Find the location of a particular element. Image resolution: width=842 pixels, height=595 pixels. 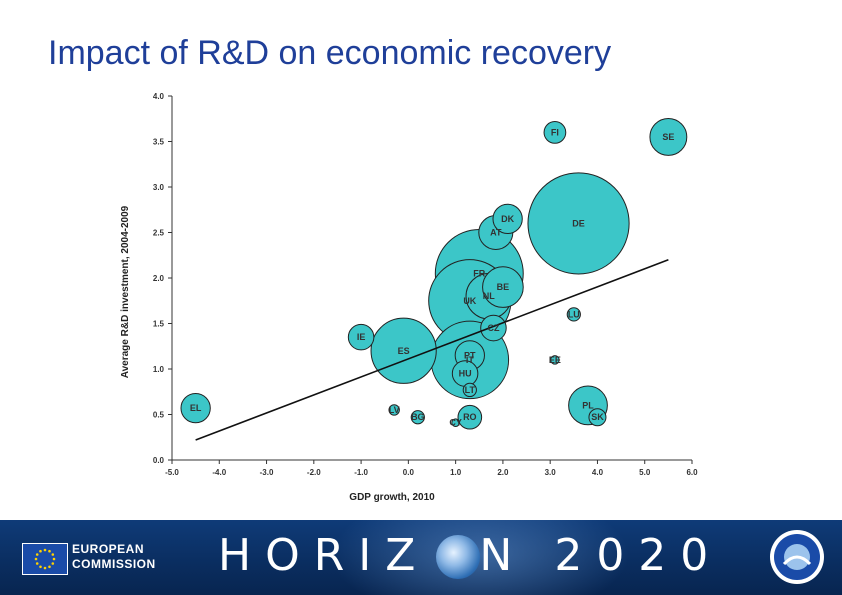

bubble-cy is located at coordinates (455, 422).